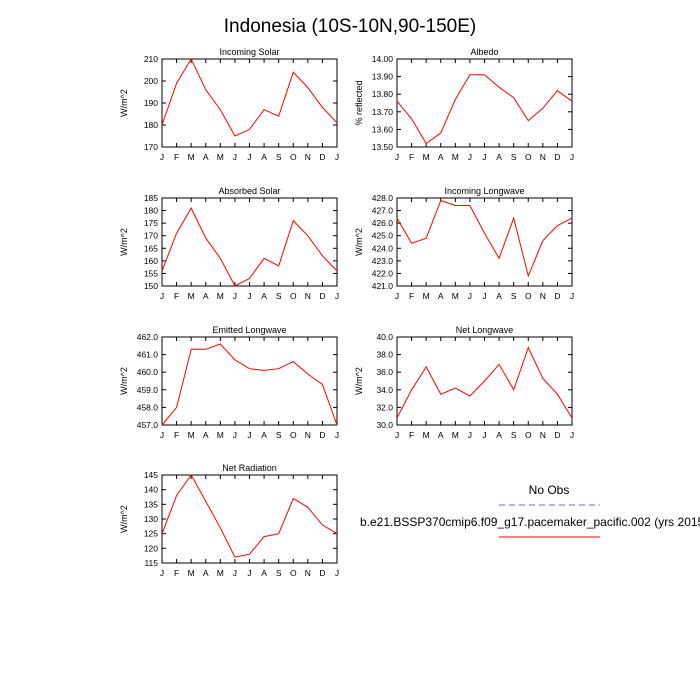 The height and width of the screenshot is (700, 700). What do you see at coordinates (383, 248) in the screenshot?
I see `y-tick-label: 424.0` at bounding box center [383, 248].